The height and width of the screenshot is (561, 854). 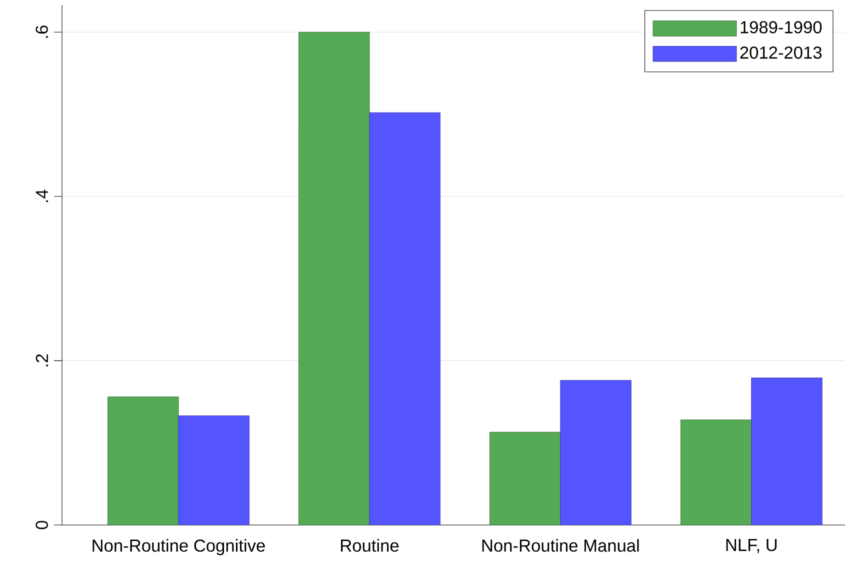 I want to click on y-tick-label: .2, so click(x=42, y=360).